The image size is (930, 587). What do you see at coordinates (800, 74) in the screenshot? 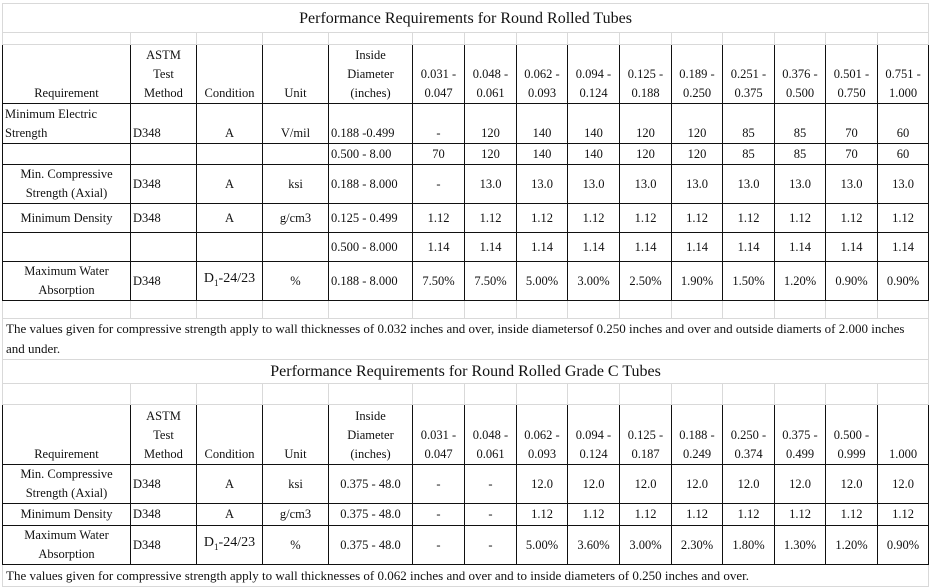
I see `header-wall-range: 0.376 - 0.500` at bounding box center [800, 74].